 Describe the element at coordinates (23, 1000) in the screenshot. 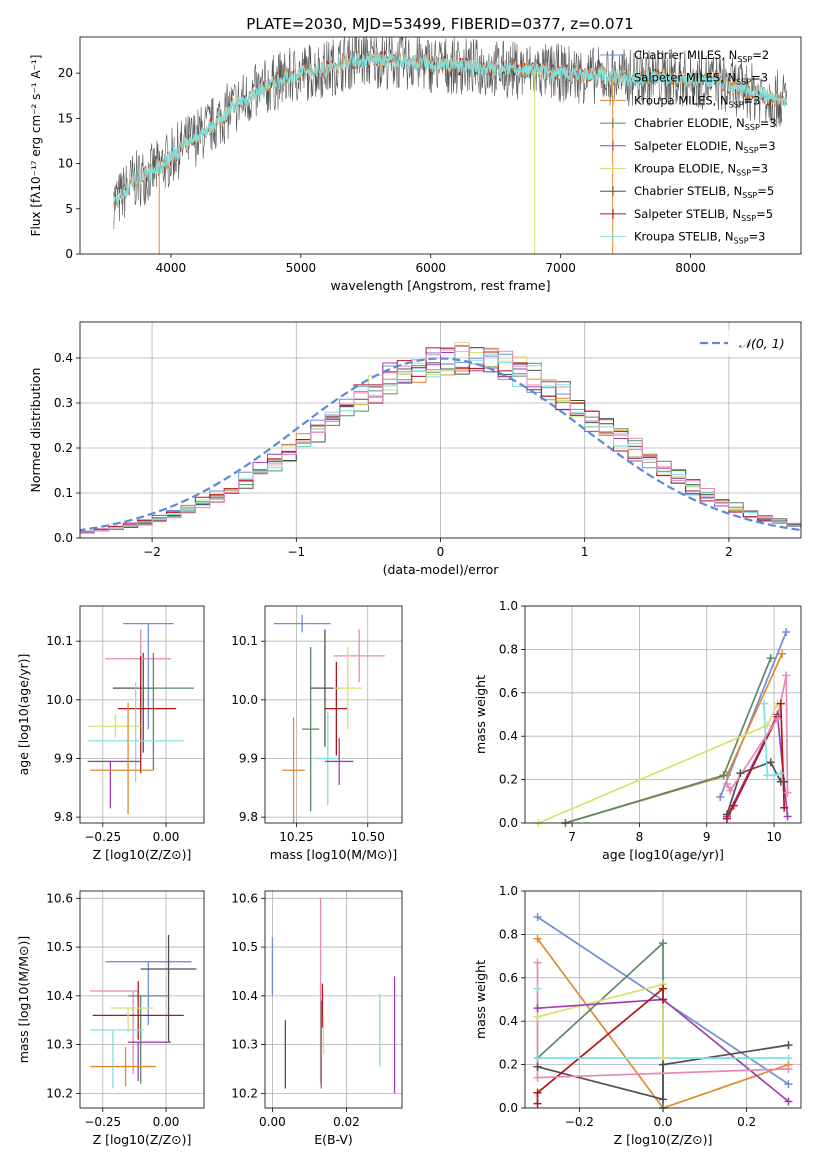

I see `y-axis-label: mass [log10(M/M⊙)]` at that location.